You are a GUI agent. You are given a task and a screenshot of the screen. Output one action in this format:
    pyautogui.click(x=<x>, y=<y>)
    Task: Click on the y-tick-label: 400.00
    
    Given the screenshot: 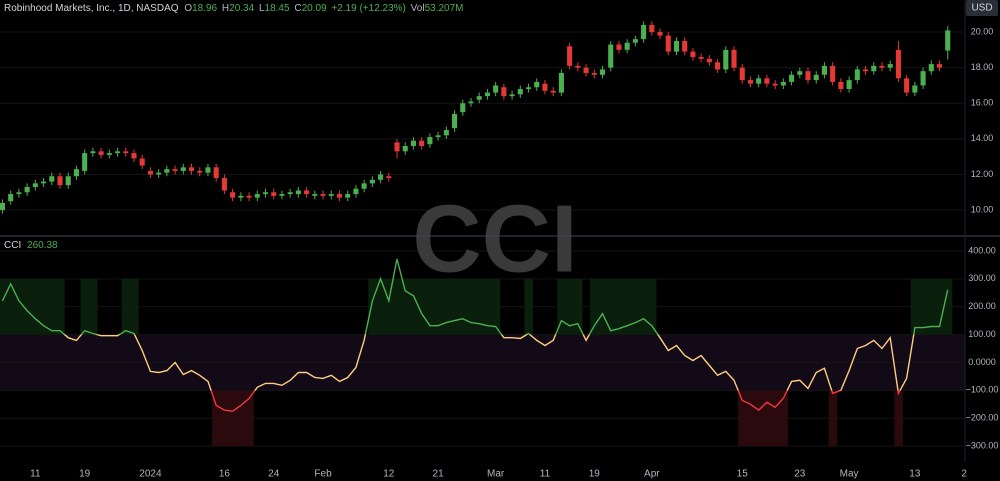 What is the action you would take?
    pyautogui.click(x=982, y=250)
    